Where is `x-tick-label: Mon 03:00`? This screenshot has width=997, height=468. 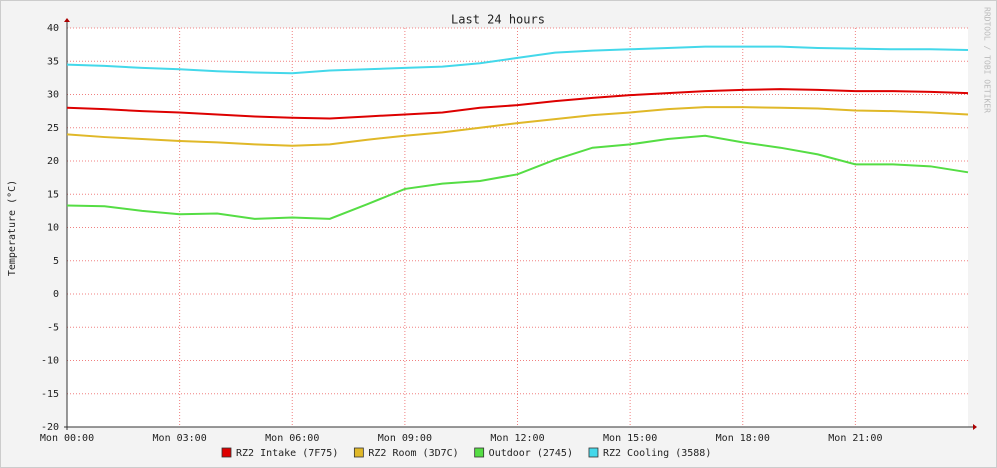
x-tick-label: Mon 03:00 is located at coordinates (180, 438).